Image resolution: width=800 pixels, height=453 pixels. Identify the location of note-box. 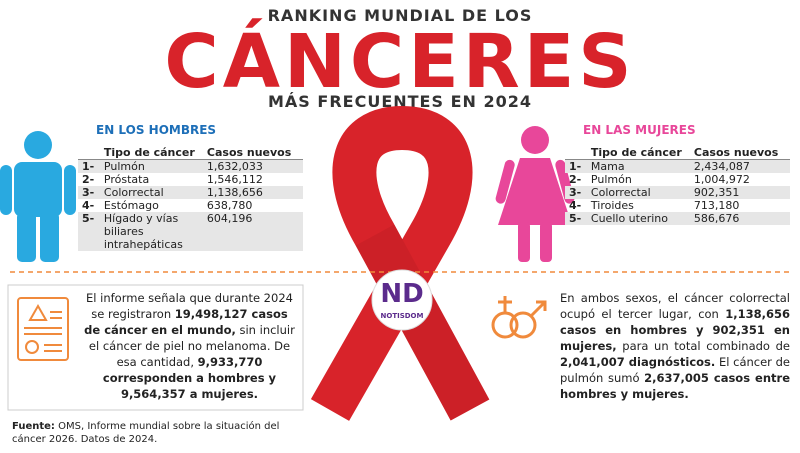
(155, 347).